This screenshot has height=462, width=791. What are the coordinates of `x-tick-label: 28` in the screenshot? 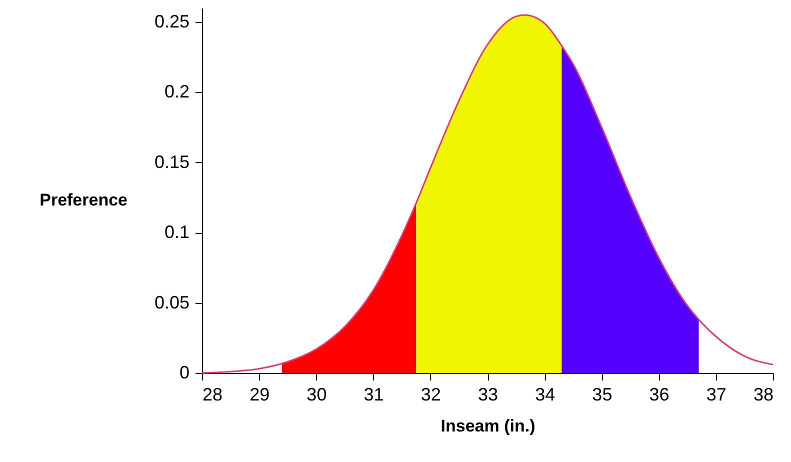 It's located at (212, 394).